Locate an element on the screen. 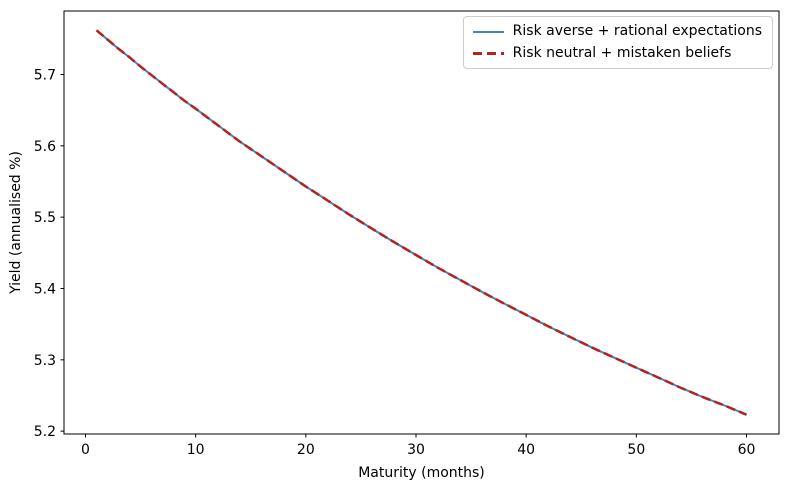 The image size is (790, 490). legend-line-dashed-icon is located at coordinates (488, 53).